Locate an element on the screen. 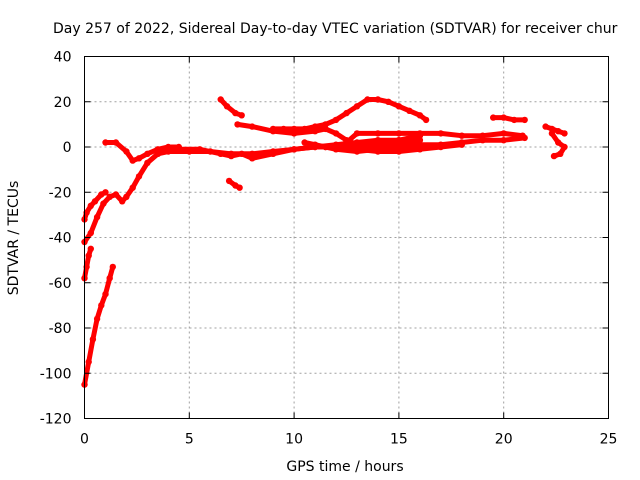 The height and width of the screenshot is (480, 640). y-tick-label: 20 is located at coordinates (63, 103).